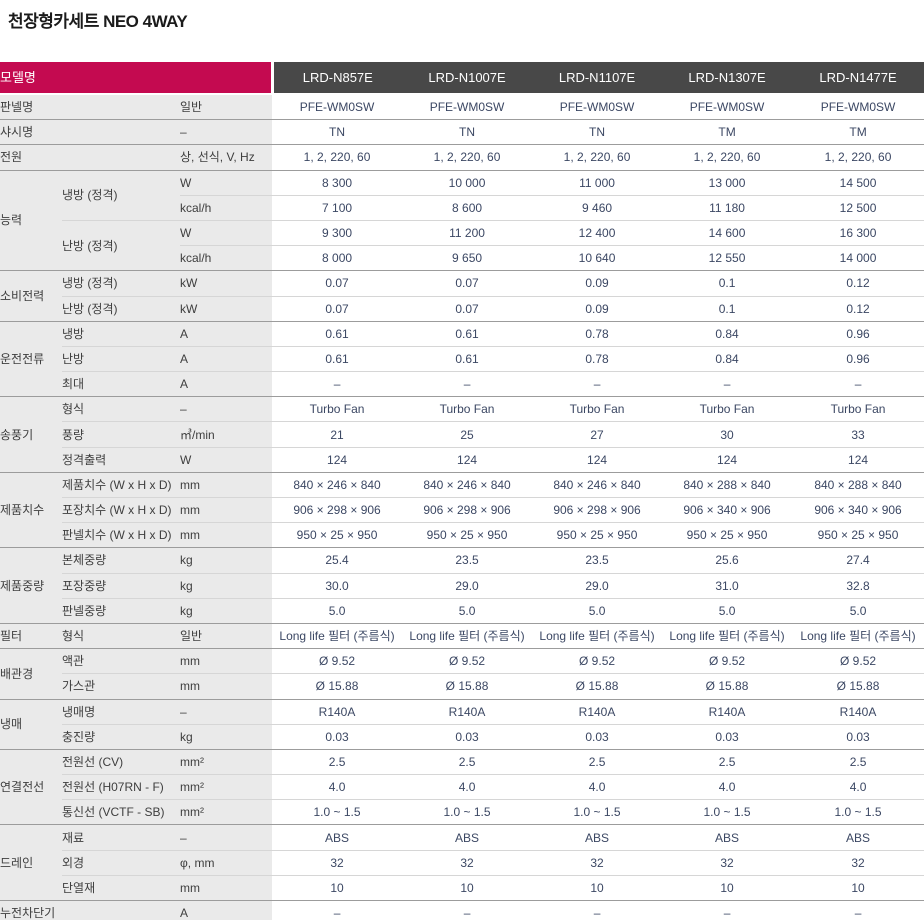 The height and width of the screenshot is (920, 924). What do you see at coordinates (467, 434) in the screenshot?
I see `value-cell: 25` at bounding box center [467, 434].